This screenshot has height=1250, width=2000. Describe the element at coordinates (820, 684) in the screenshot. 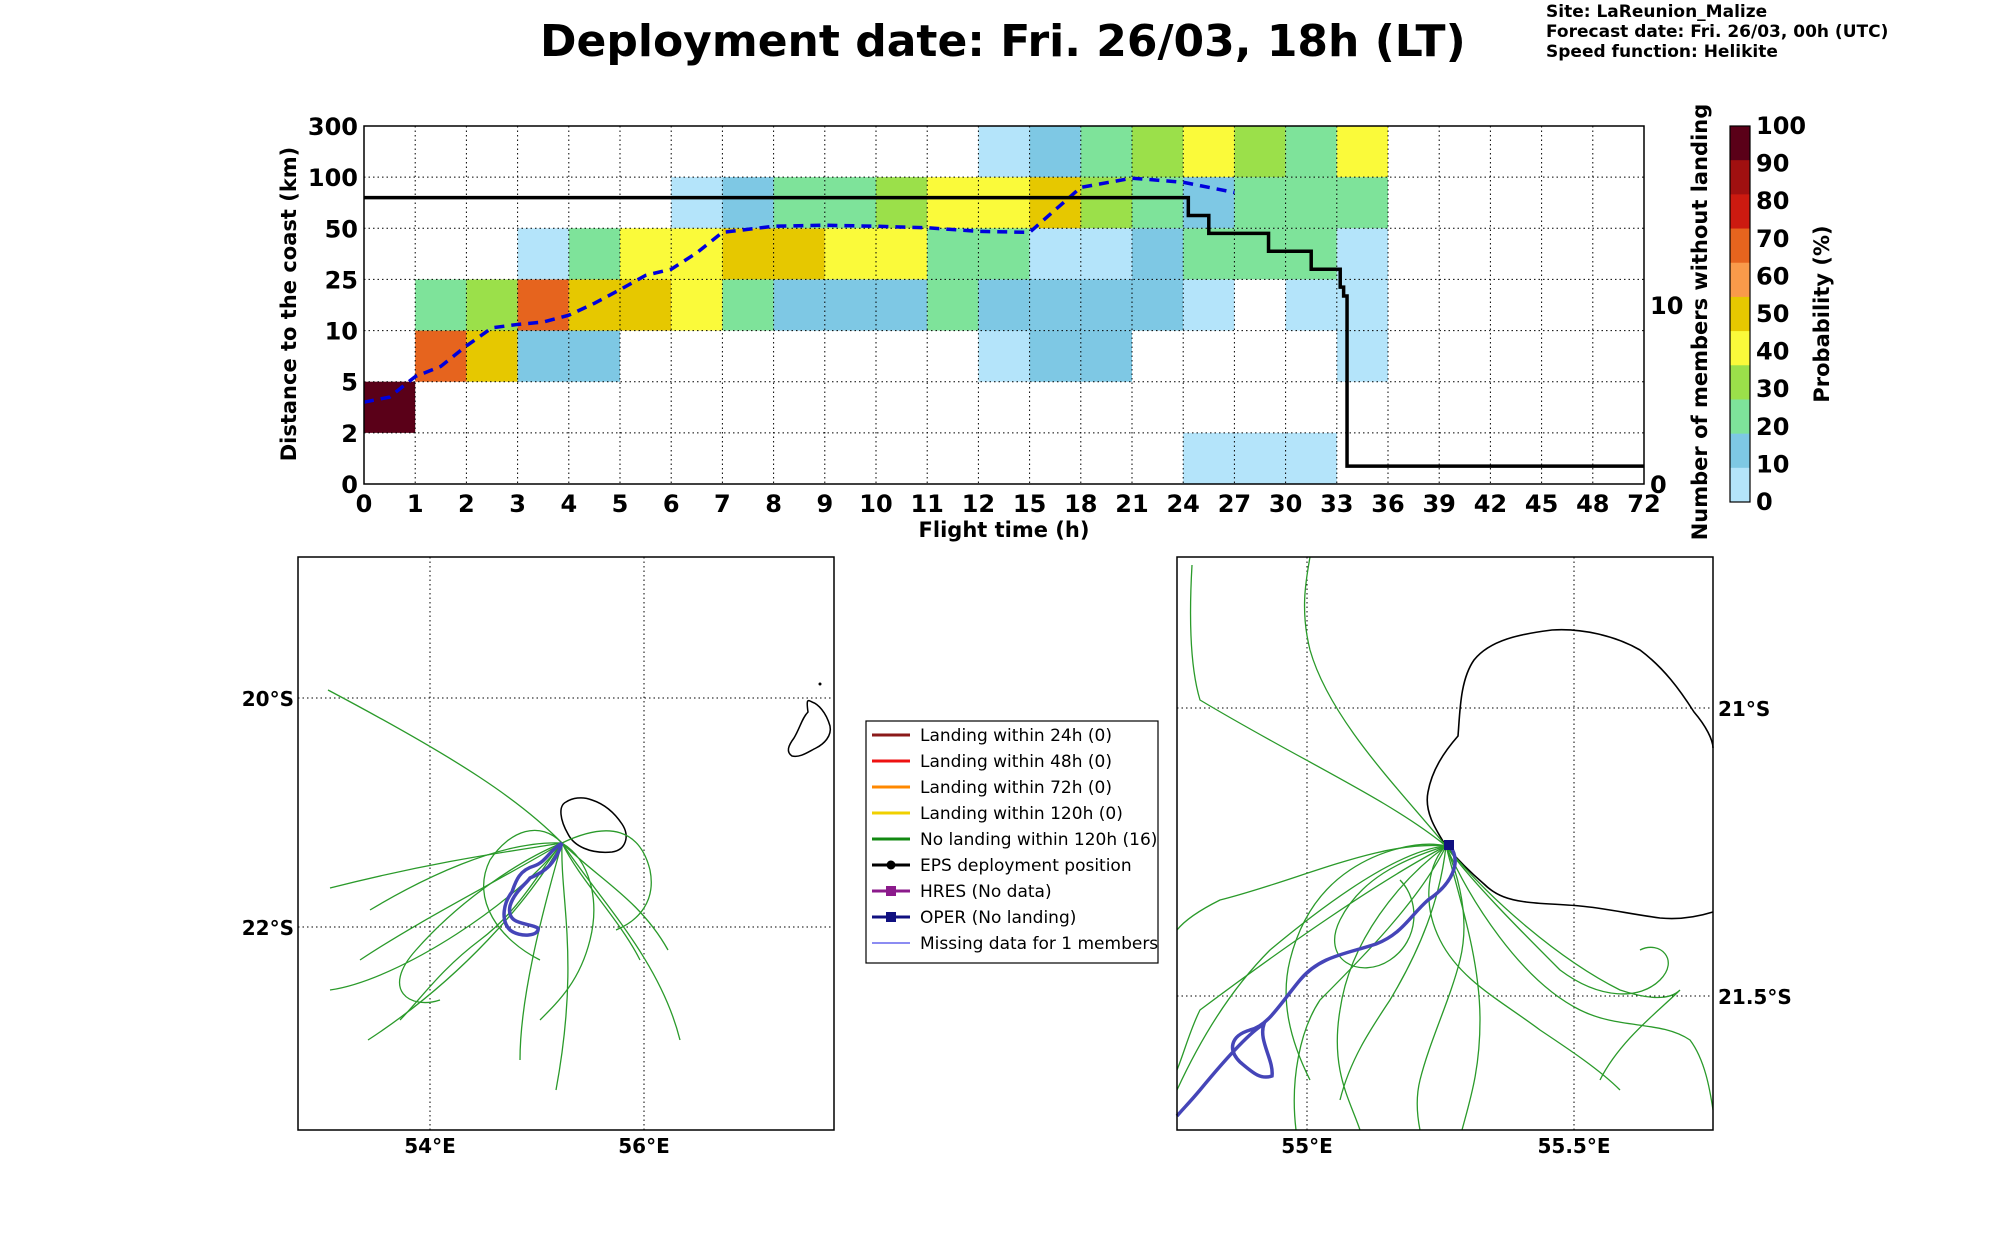

I see `islet-marker` at that location.